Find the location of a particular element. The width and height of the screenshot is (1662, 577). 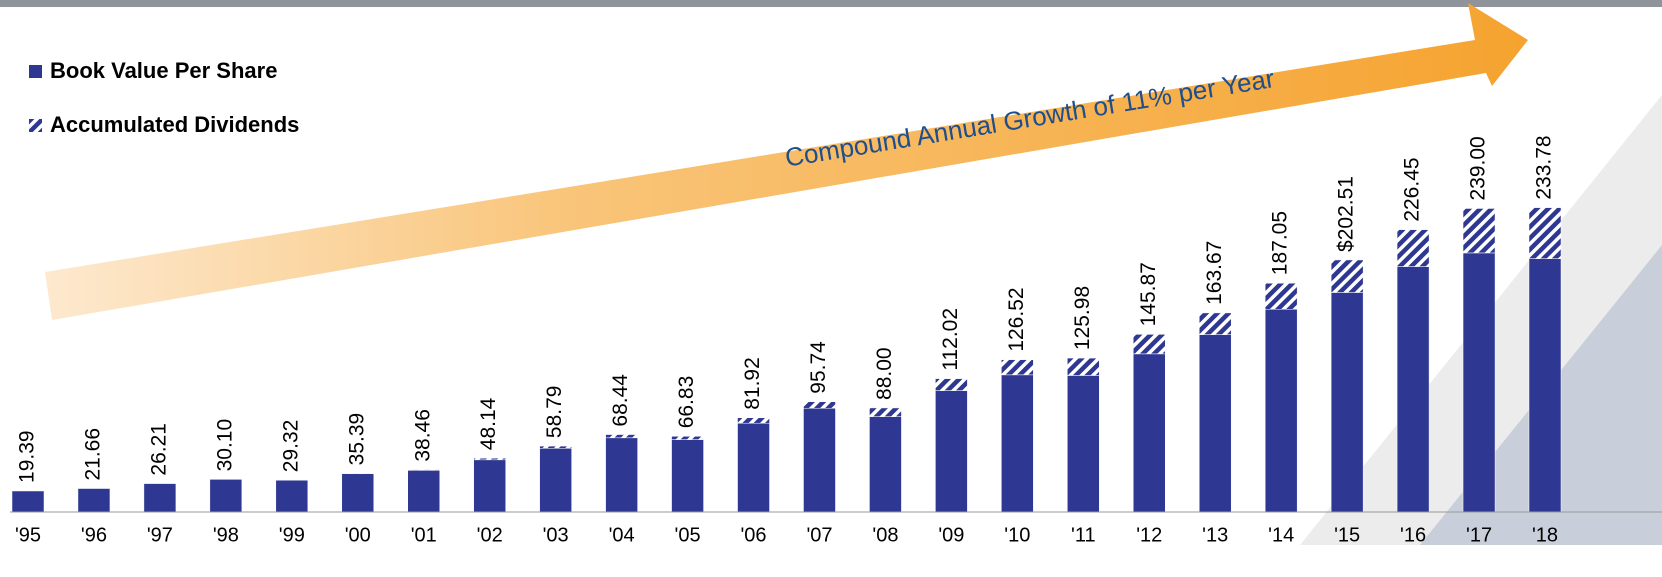

x-tick-label: '13 is located at coordinates (1215, 535).